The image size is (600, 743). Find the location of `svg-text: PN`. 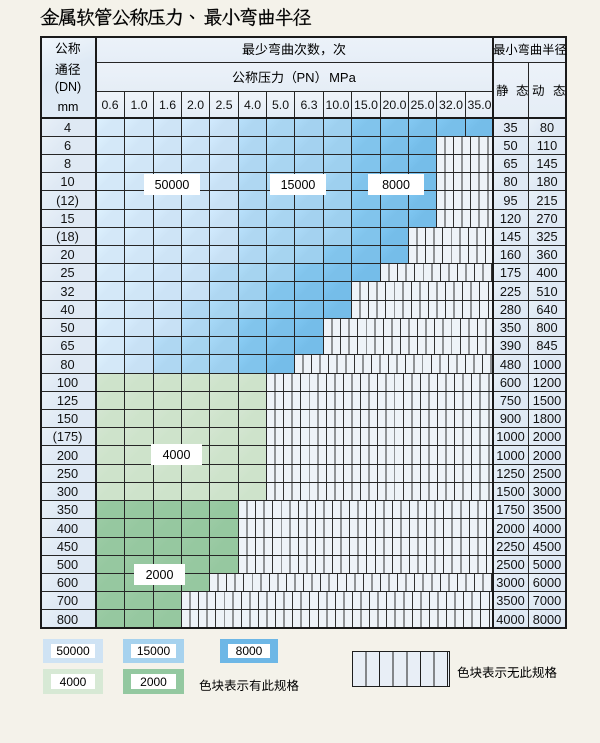

svg-text: PN is located at coordinates (306, 77).